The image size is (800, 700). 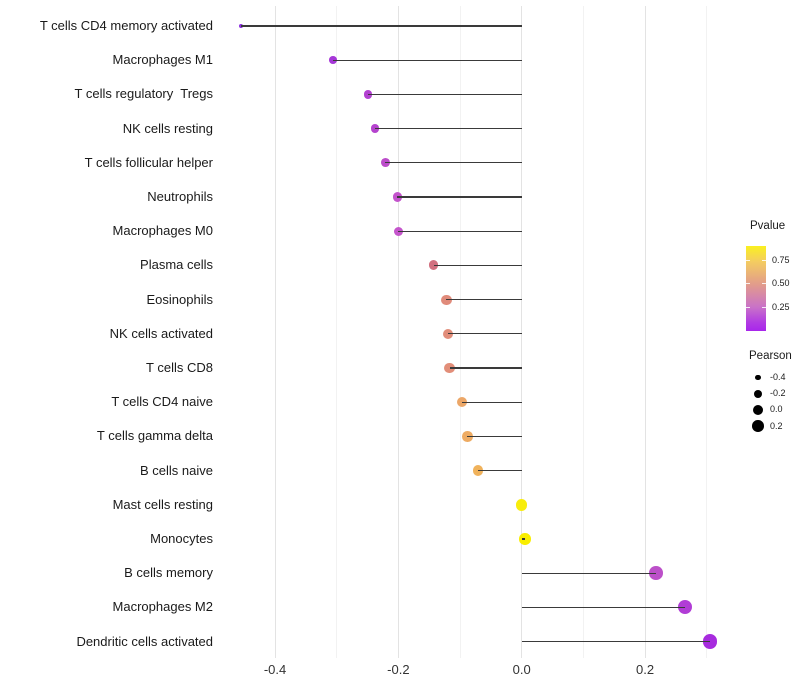 I want to click on legend-size-label: 0.0, so click(x=776, y=409).